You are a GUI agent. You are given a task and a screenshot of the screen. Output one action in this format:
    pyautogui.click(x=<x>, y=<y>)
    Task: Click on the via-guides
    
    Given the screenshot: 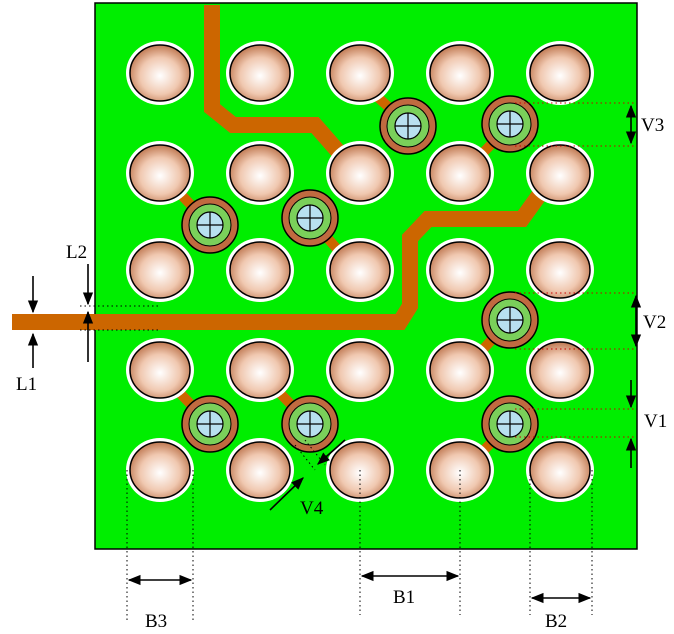 What is the action you would take?
    pyautogui.click(x=575, y=270)
    